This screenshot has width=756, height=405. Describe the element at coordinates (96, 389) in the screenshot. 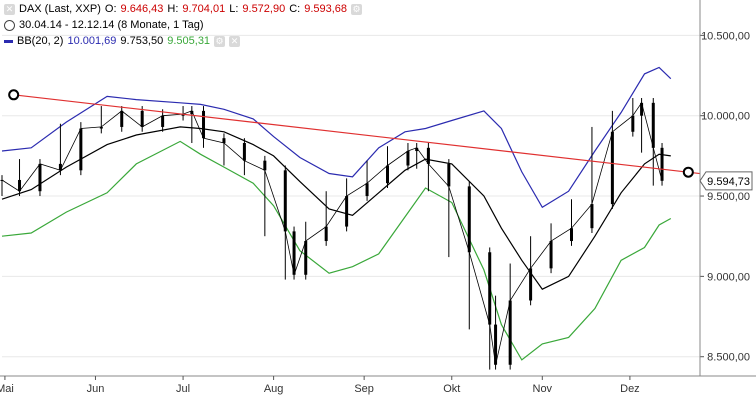

I see `x-tick-label: Jun` at that location.